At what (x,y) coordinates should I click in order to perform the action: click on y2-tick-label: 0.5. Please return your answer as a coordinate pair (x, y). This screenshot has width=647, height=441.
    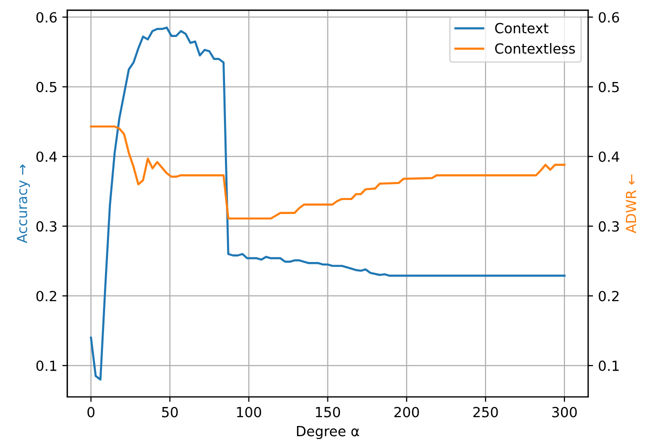
    Looking at the image, I should click on (608, 87).